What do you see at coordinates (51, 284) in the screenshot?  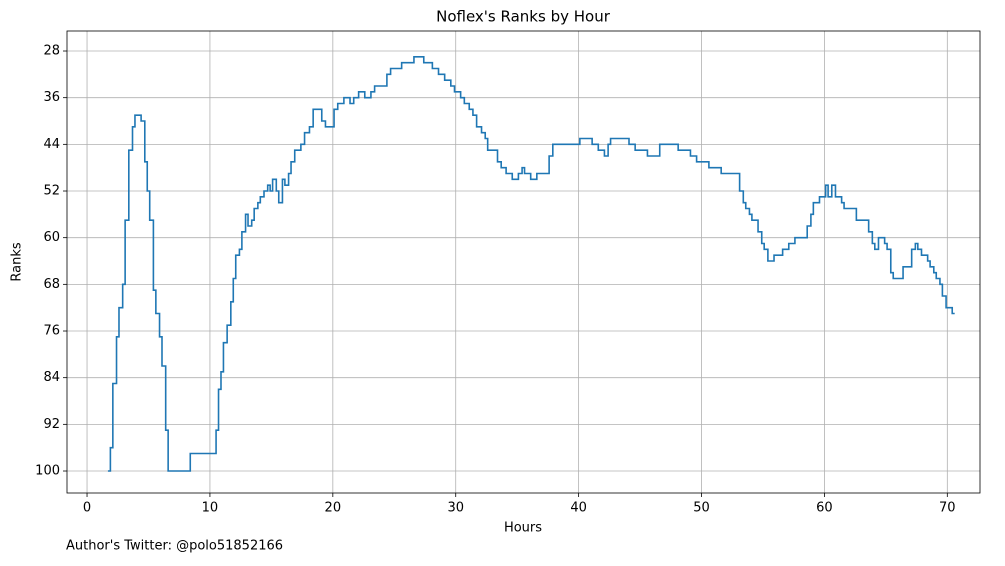 I see `y-tick-label: 68` at bounding box center [51, 284].